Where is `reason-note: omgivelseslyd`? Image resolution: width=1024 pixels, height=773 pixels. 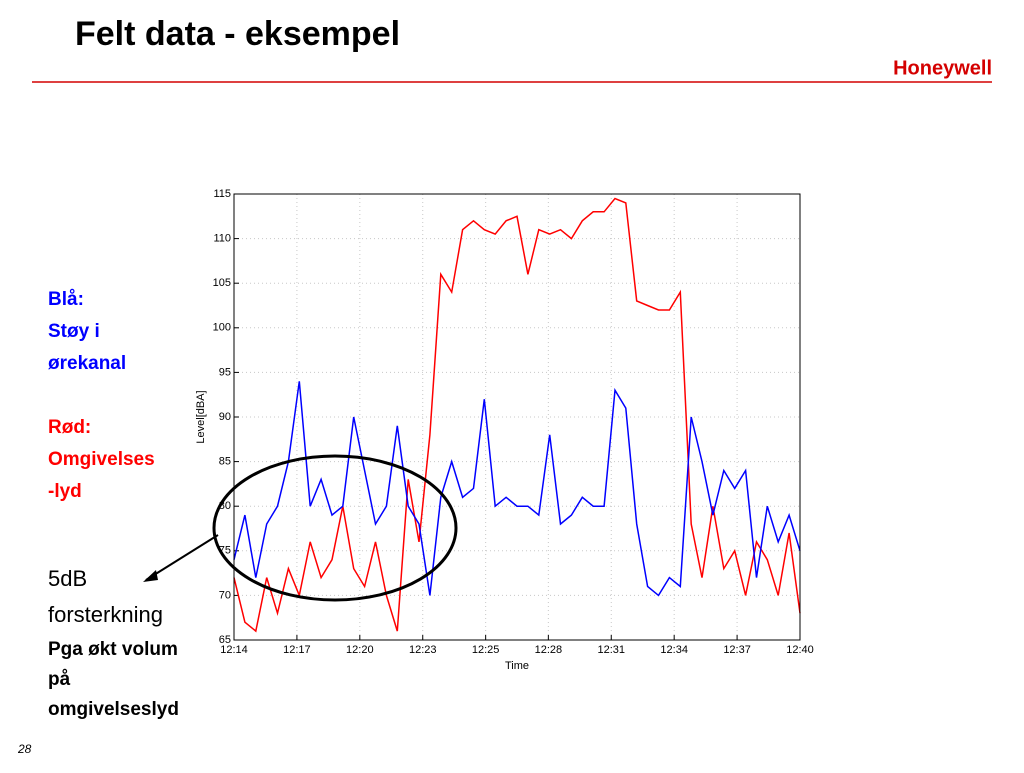
reason-note: omgivelseslyd is located at coordinates (113, 709).